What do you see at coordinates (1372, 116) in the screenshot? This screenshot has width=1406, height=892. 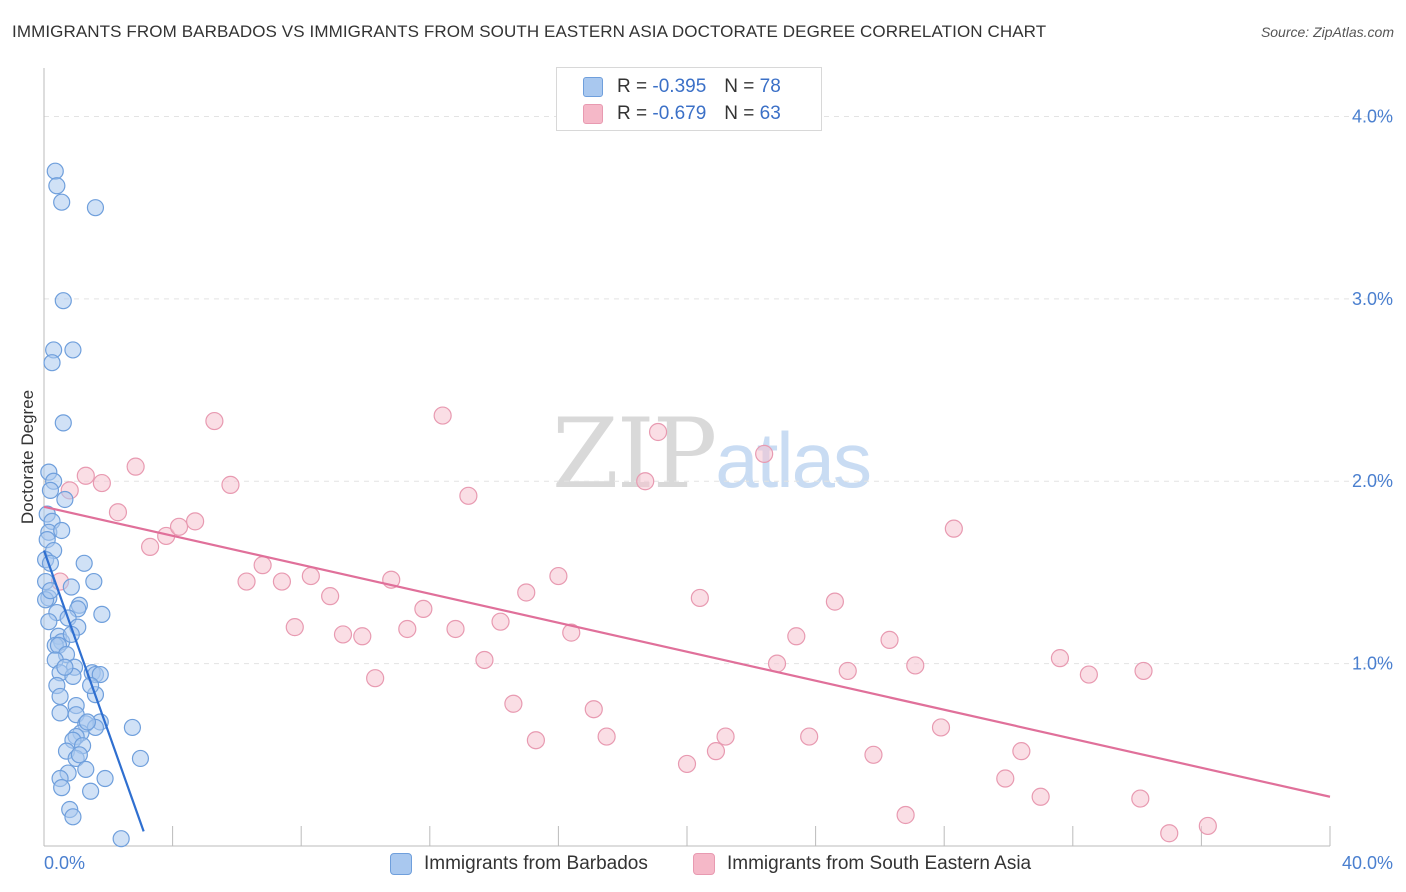 I see `y-tick-label-3: 4.0%` at bounding box center [1372, 116].